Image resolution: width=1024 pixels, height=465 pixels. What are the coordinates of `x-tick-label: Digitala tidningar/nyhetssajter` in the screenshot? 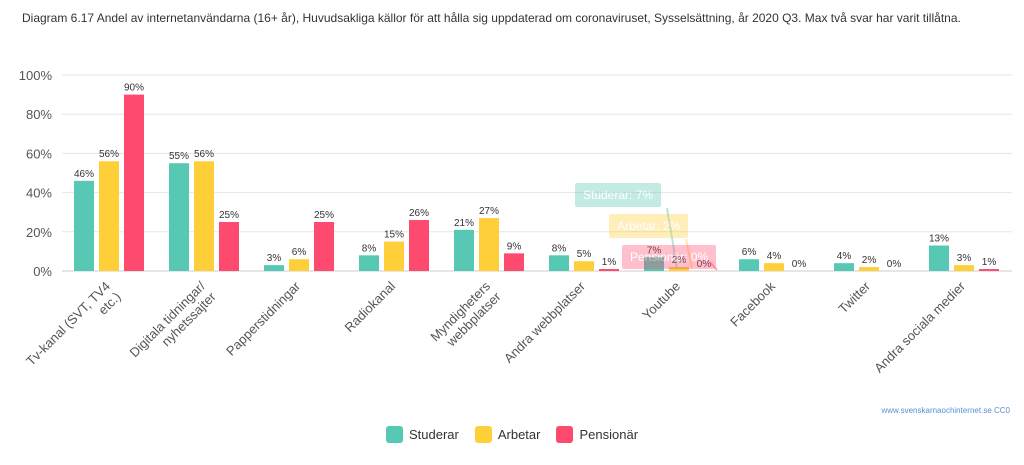 It's located at (172, 324).